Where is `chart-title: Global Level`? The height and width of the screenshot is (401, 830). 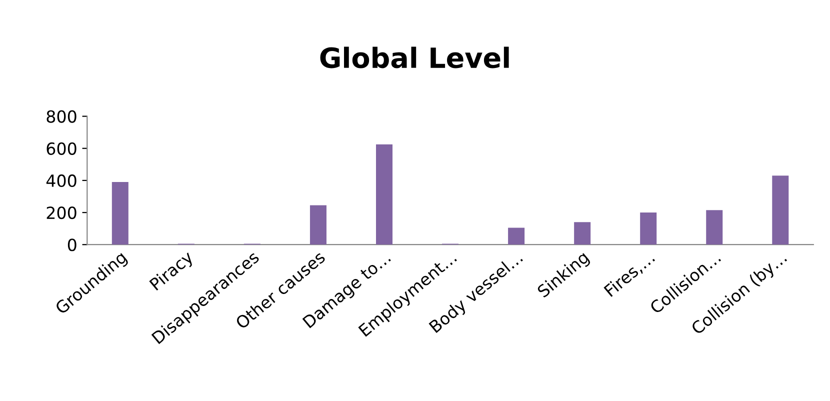
chart-title: Global Level is located at coordinates (414, 57).